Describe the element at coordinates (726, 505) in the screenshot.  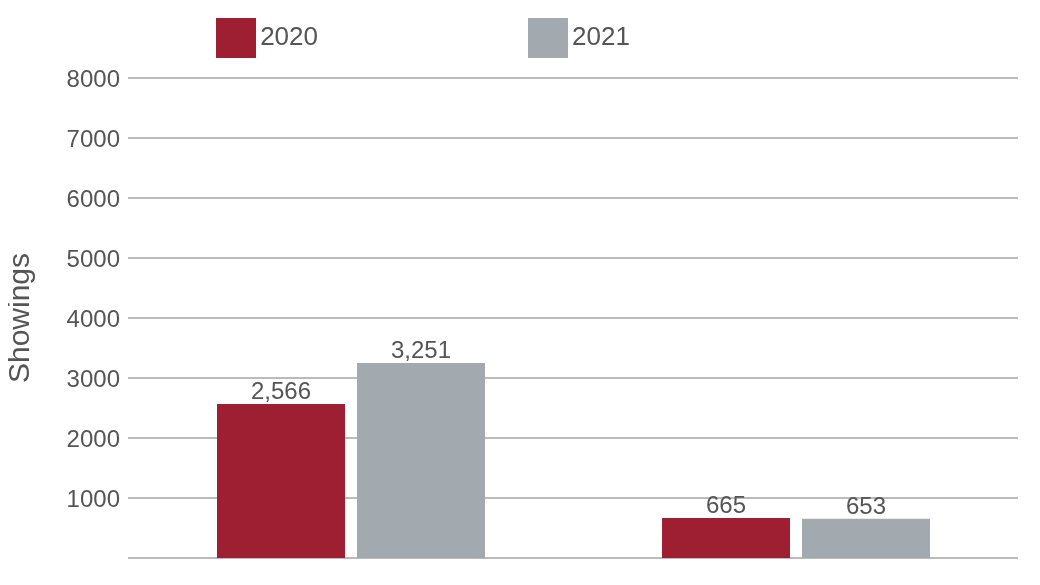
I see `data-label: 665` at that location.